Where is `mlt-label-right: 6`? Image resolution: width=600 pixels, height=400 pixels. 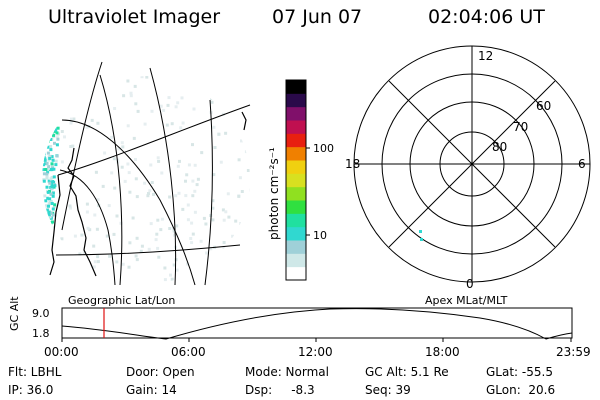 mlt-label-right: 6 is located at coordinates (582, 164).